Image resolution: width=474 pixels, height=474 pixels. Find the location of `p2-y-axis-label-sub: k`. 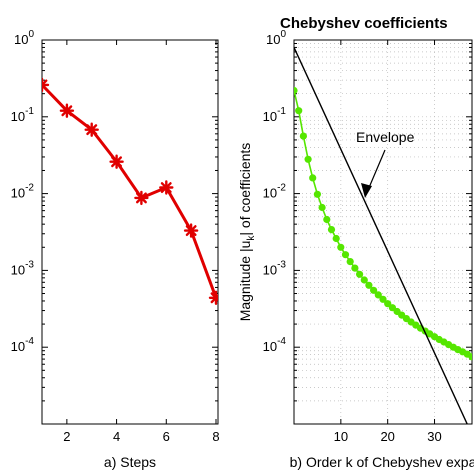

p2-y-axis-label-sub: k is located at coordinates (251, 238).